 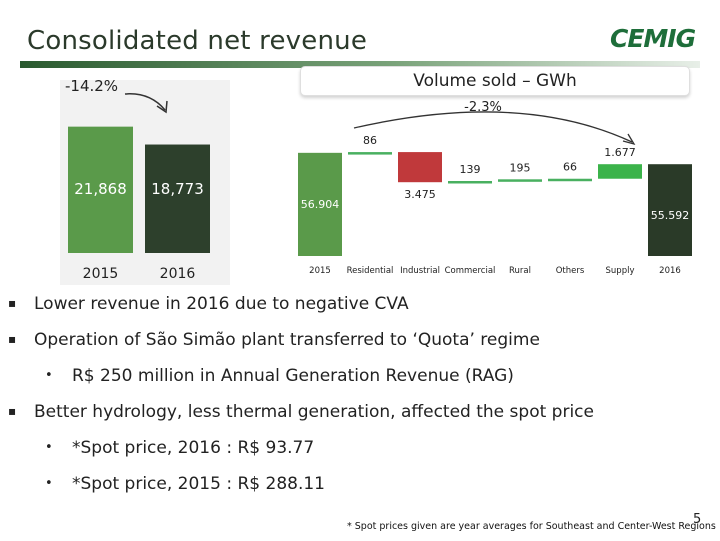 I want to click on waterfall-category-label: Commercial, so click(x=470, y=271).